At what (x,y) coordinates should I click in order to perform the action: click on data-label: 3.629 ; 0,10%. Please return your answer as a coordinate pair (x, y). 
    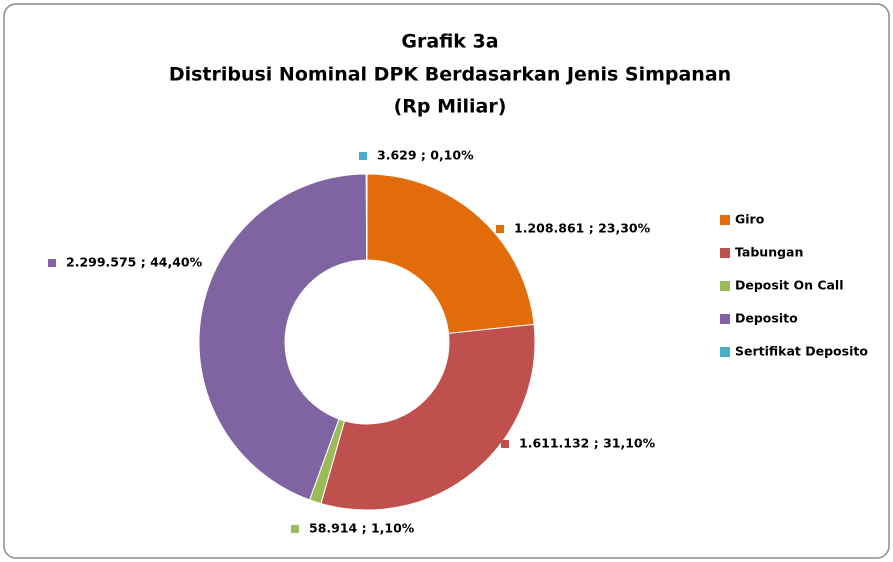
    Looking at the image, I should click on (425, 155).